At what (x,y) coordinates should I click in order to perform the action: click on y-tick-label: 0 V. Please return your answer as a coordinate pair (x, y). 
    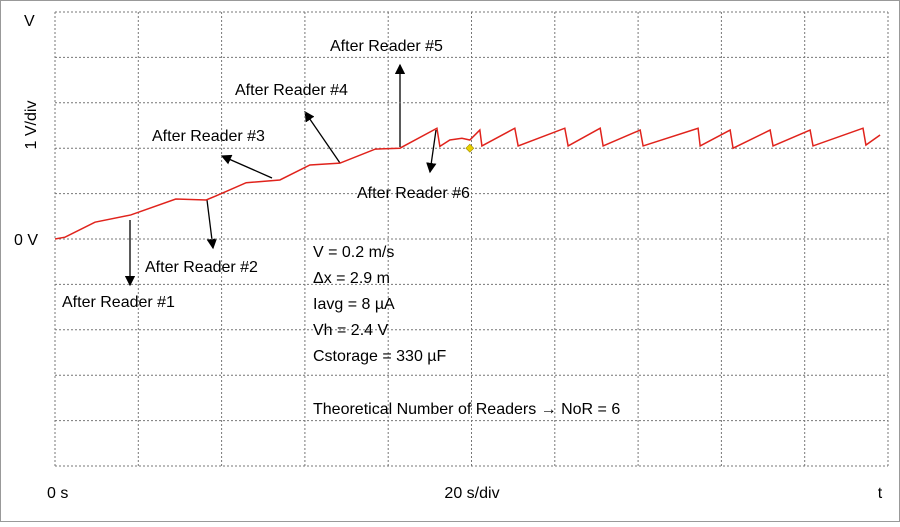
    Looking at the image, I should click on (26, 240).